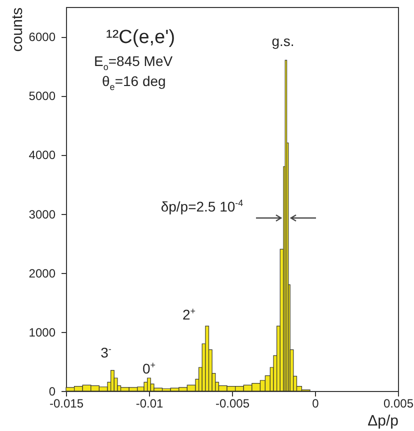 Image resolution: width=414 pixels, height=431 pixels. Describe the element at coordinates (42, 332) in the screenshot. I see `y-tick-label: 1000` at that location.